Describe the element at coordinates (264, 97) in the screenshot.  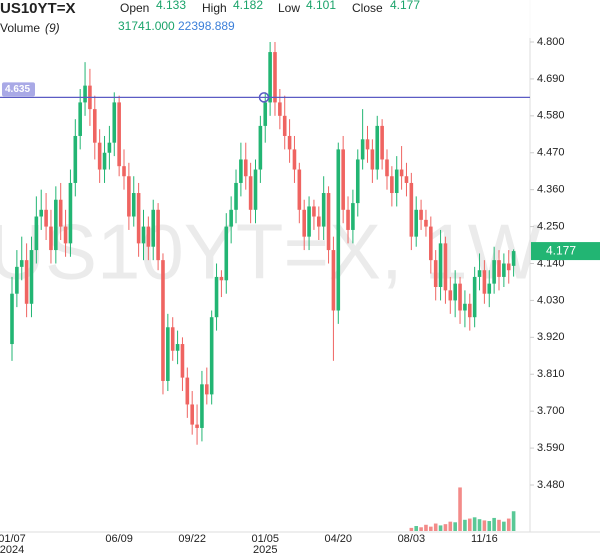
I see `crosshair-point` at that location.